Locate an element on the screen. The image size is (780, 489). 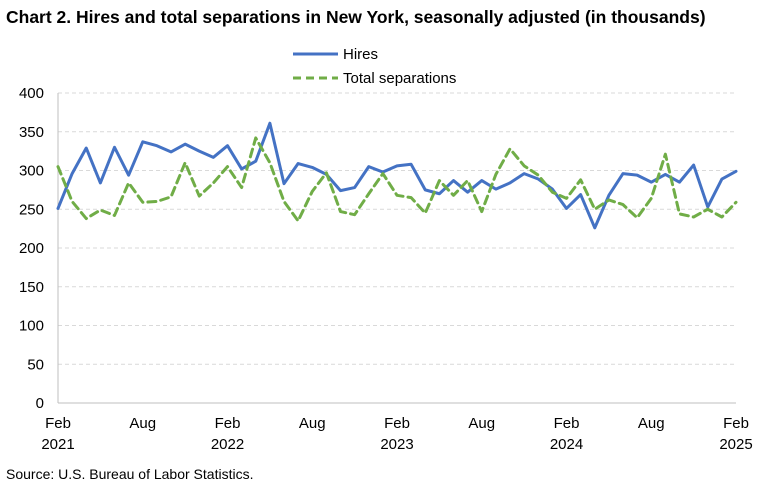
y-tick-label-100: 100 is located at coordinates (31, 326).